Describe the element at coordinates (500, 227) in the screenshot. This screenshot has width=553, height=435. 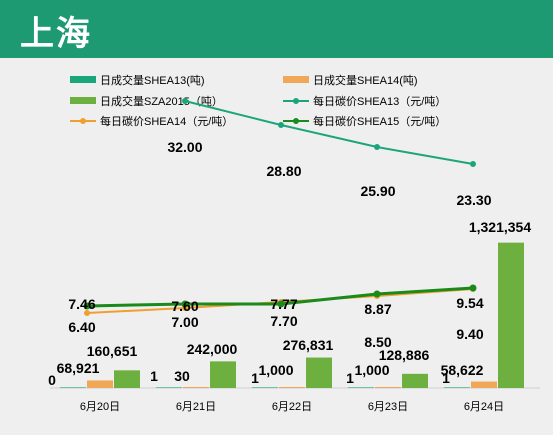
I see `bar-label-2-4: 1,321,354` at that location.